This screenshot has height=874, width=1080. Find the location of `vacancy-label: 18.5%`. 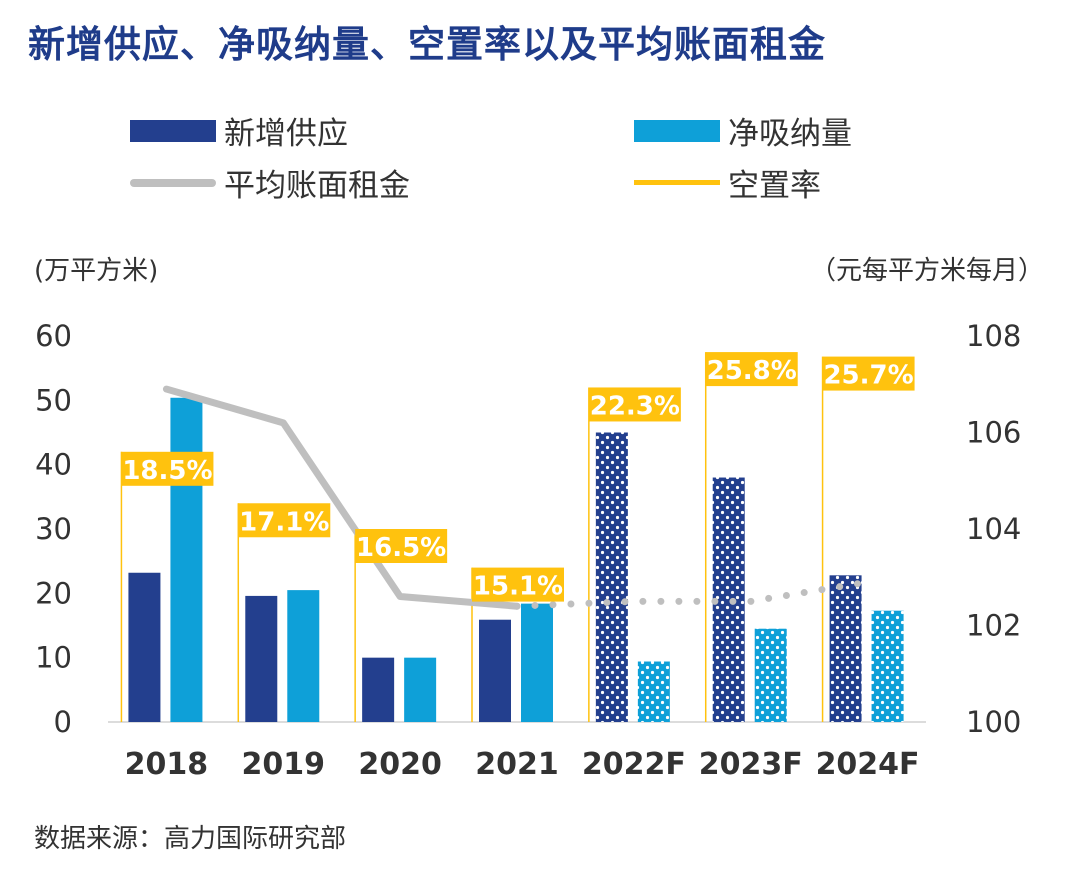

vacancy-label: 18.5% is located at coordinates (167, 468).